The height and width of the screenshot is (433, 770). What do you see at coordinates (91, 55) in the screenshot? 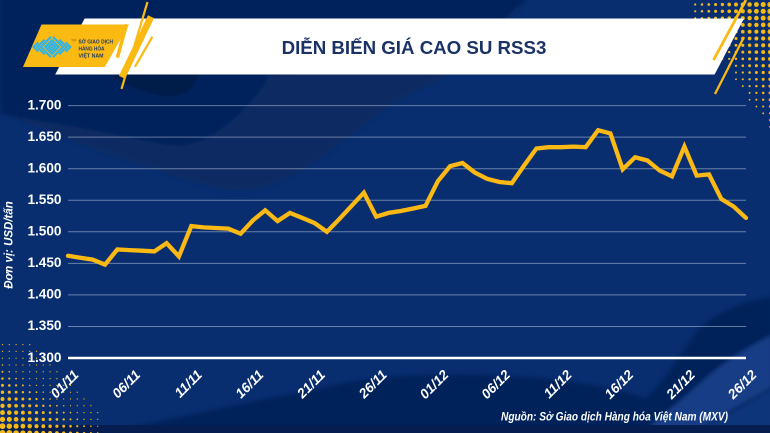
I see `svg-text: VIỆT NAM` at bounding box center [91, 55].